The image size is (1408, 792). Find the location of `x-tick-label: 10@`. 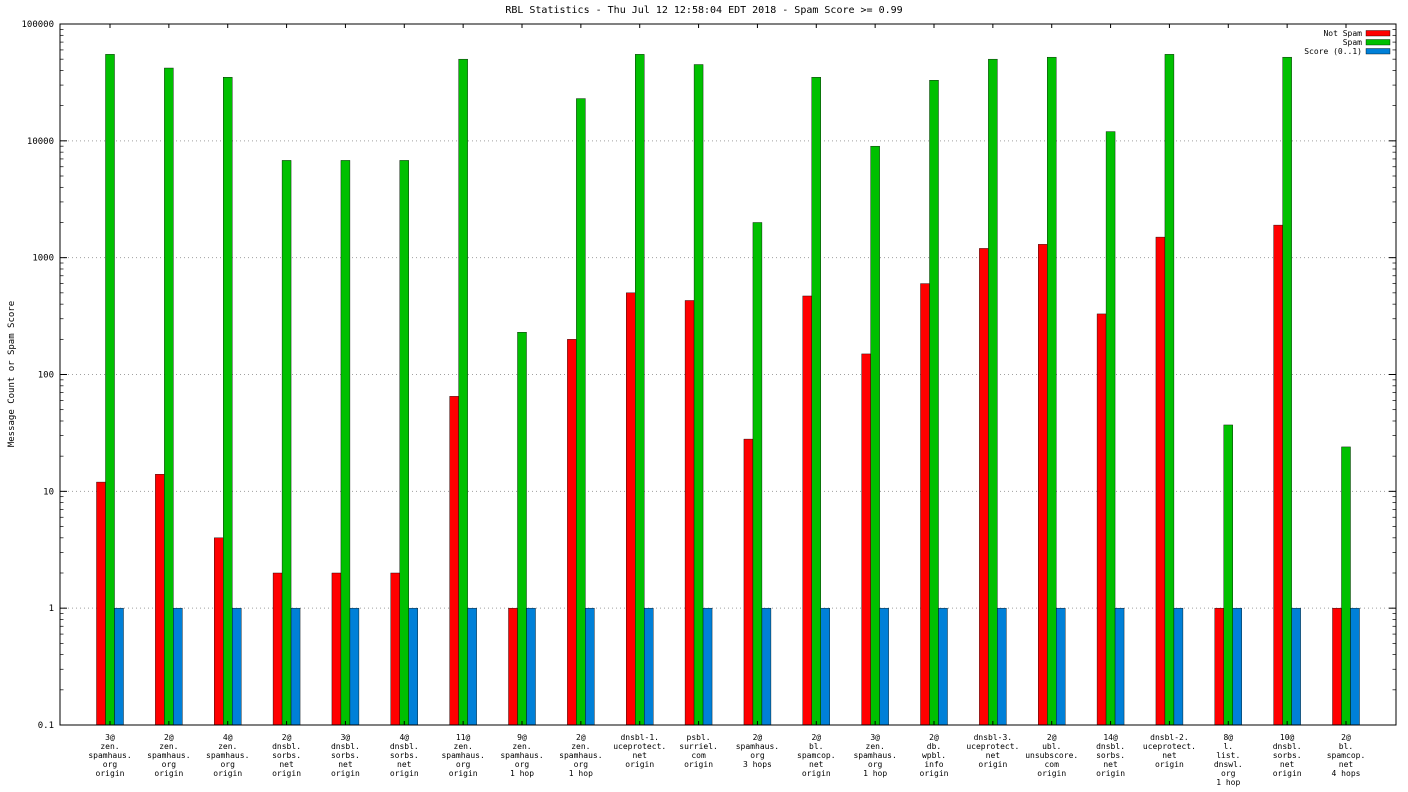

x-tick-label: 10@ is located at coordinates (1287, 737).